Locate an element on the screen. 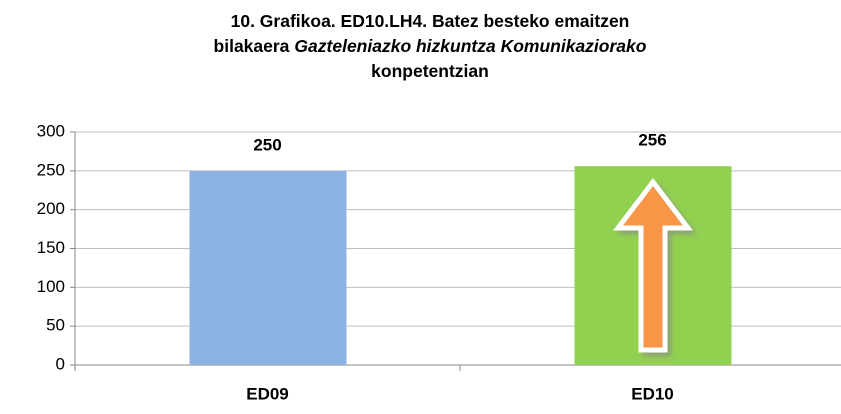 The image size is (841, 414). y-tick-label: 50 is located at coordinates (55, 325).